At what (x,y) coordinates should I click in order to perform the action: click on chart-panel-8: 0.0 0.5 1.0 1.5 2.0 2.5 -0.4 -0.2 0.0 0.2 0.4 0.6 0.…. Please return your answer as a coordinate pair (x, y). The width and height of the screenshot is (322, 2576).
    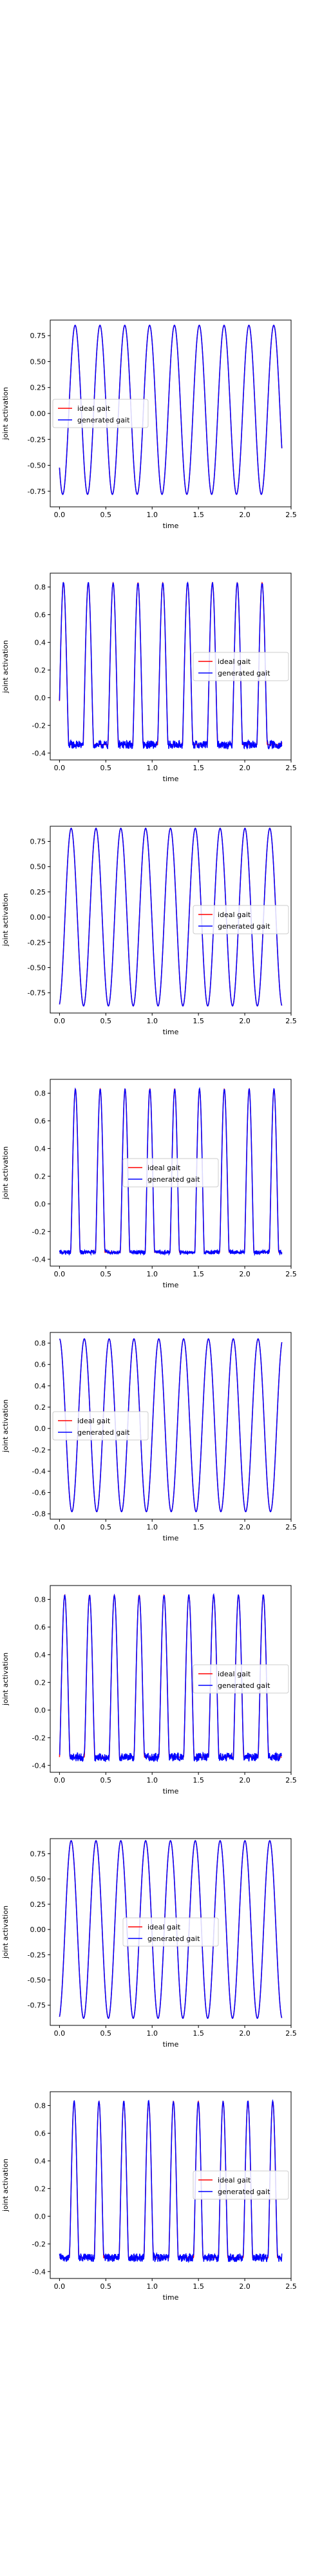
    Looking at the image, I should click on (149, 2196).